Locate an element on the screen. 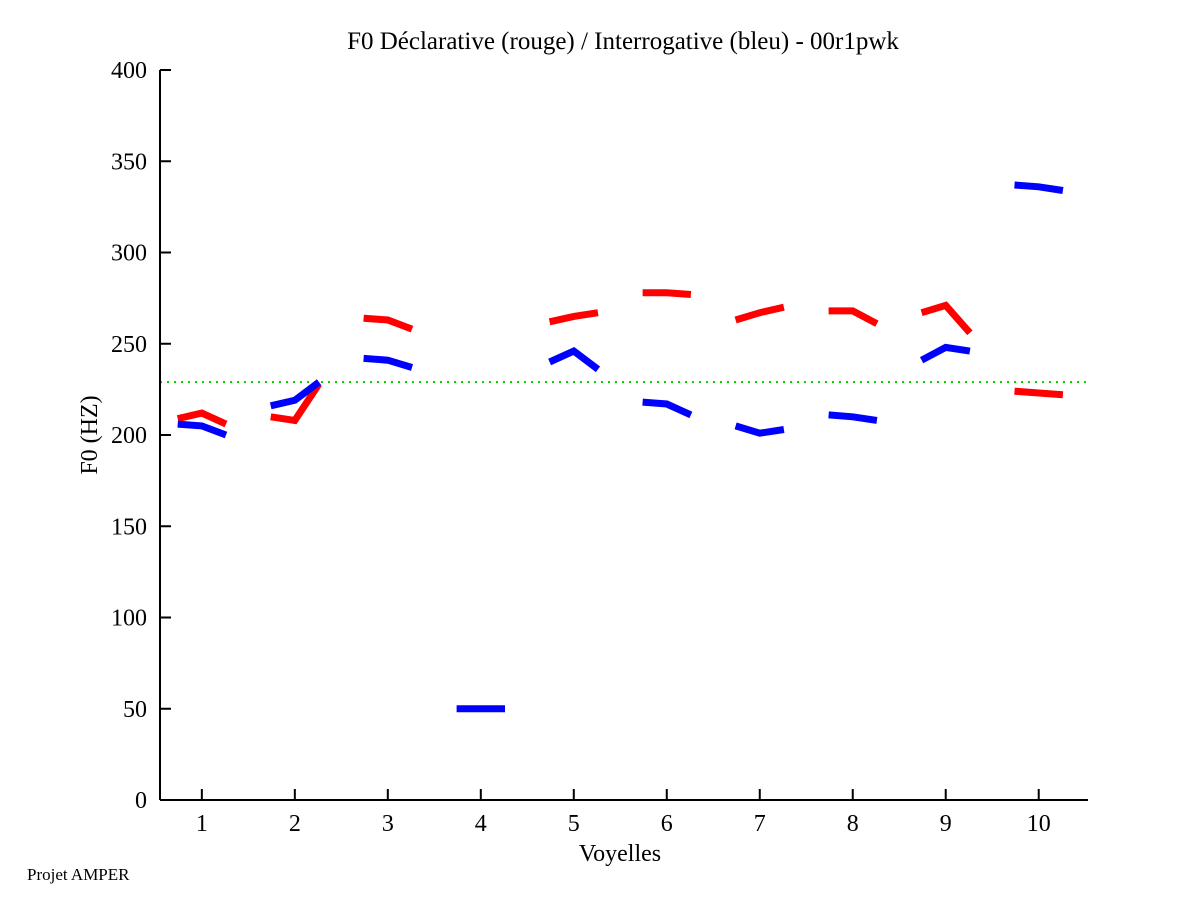 This screenshot has height=901, width=1201. y-axis-label: F0 (HZ) is located at coordinates (90, 434).